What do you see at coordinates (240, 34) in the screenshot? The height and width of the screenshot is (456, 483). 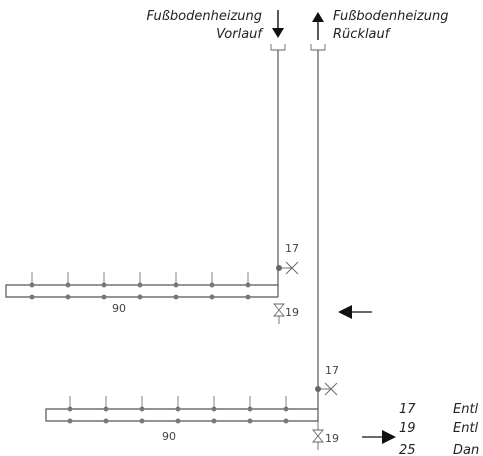 I see `supply-label: Vorlauf` at bounding box center [240, 34].